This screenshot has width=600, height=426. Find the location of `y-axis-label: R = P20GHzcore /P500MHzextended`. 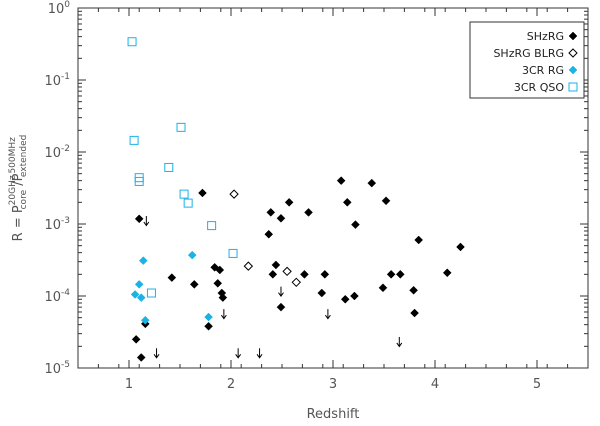

y-axis-label: R = P20GHzcore /P500MHzextended is located at coordinates (18, 188).